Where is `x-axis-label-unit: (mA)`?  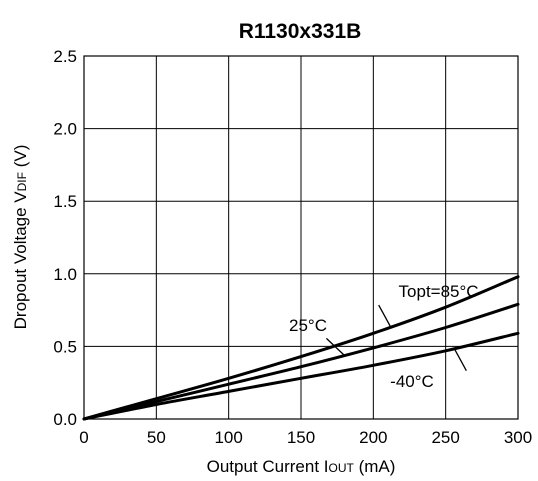 x-axis-label-unit: (mA) is located at coordinates (375, 466).